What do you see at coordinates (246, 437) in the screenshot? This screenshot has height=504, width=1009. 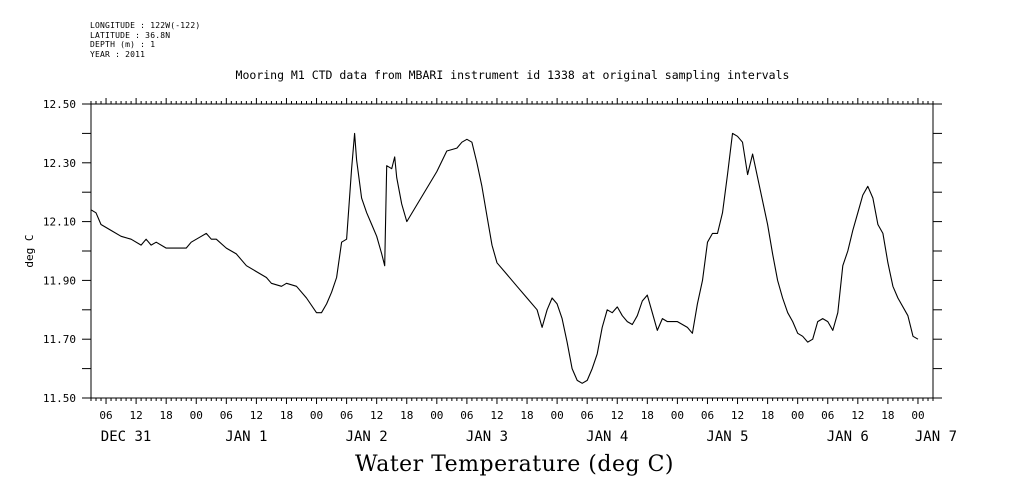 I see `day-label: JAN 1` at bounding box center [246, 437].